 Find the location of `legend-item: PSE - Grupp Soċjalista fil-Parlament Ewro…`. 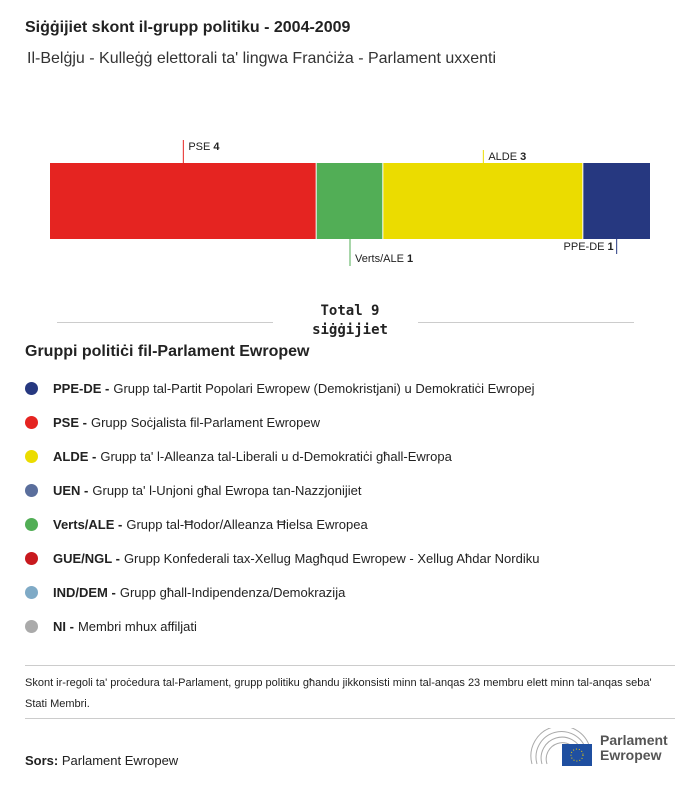

legend-item: PSE - Grupp Soċjalista fil-Parlament Ewro… is located at coordinates (282, 422).